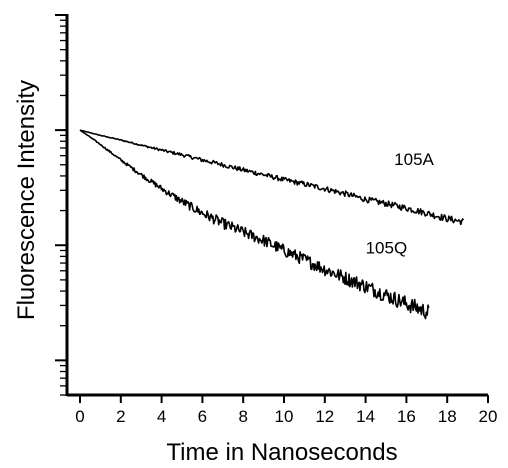  I want to click on x-tick-label: 6, so click(202, 416).